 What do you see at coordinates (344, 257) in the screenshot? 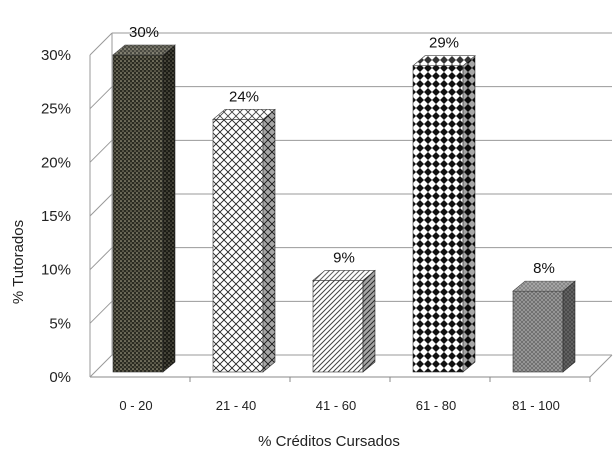
I see `data-label: 9%` at bounding box center [344, 257].